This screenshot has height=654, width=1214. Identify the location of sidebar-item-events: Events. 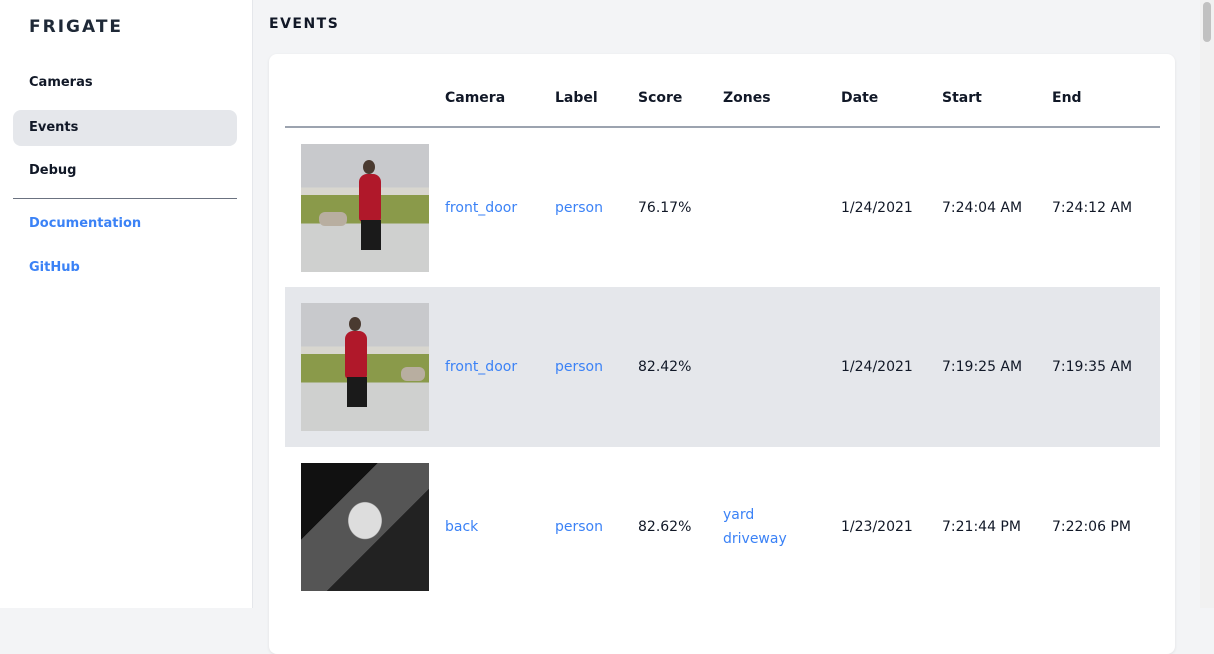
(125, 128).